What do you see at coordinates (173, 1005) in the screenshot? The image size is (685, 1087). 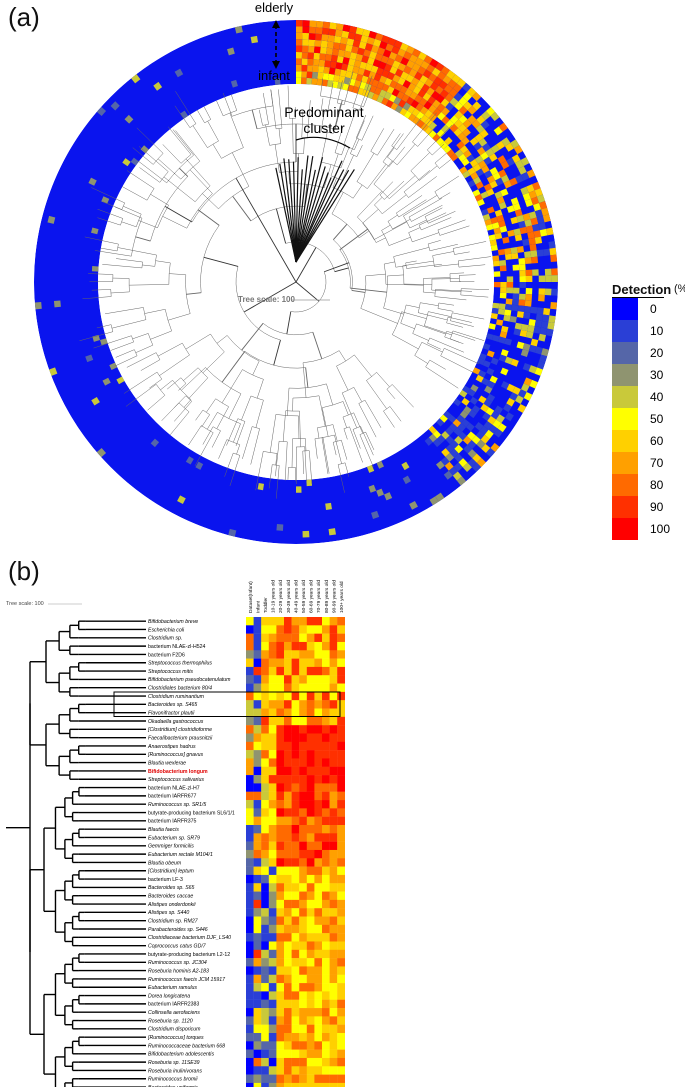 I see `taxon-label: bacterium IARFR2383` at bounding box center [173, 1005].